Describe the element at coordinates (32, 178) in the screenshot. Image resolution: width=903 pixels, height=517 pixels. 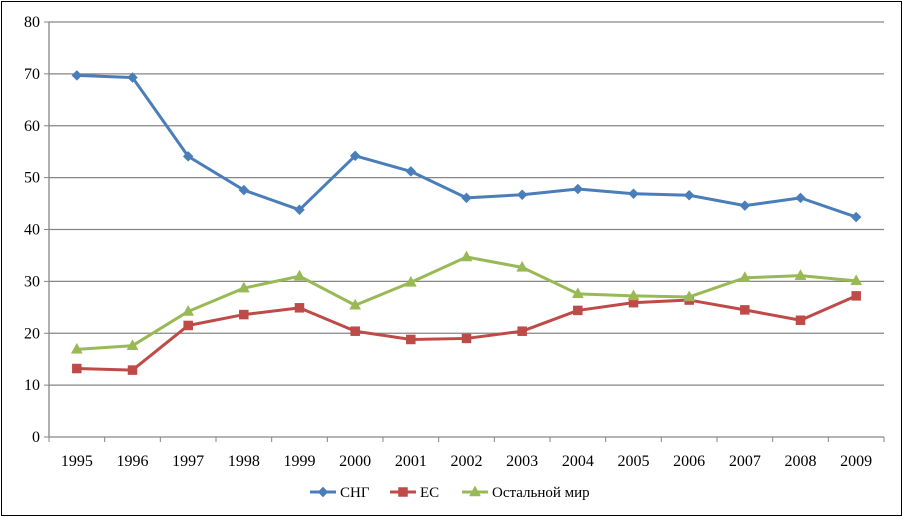
I see `y-tick-label: 50` at that location.